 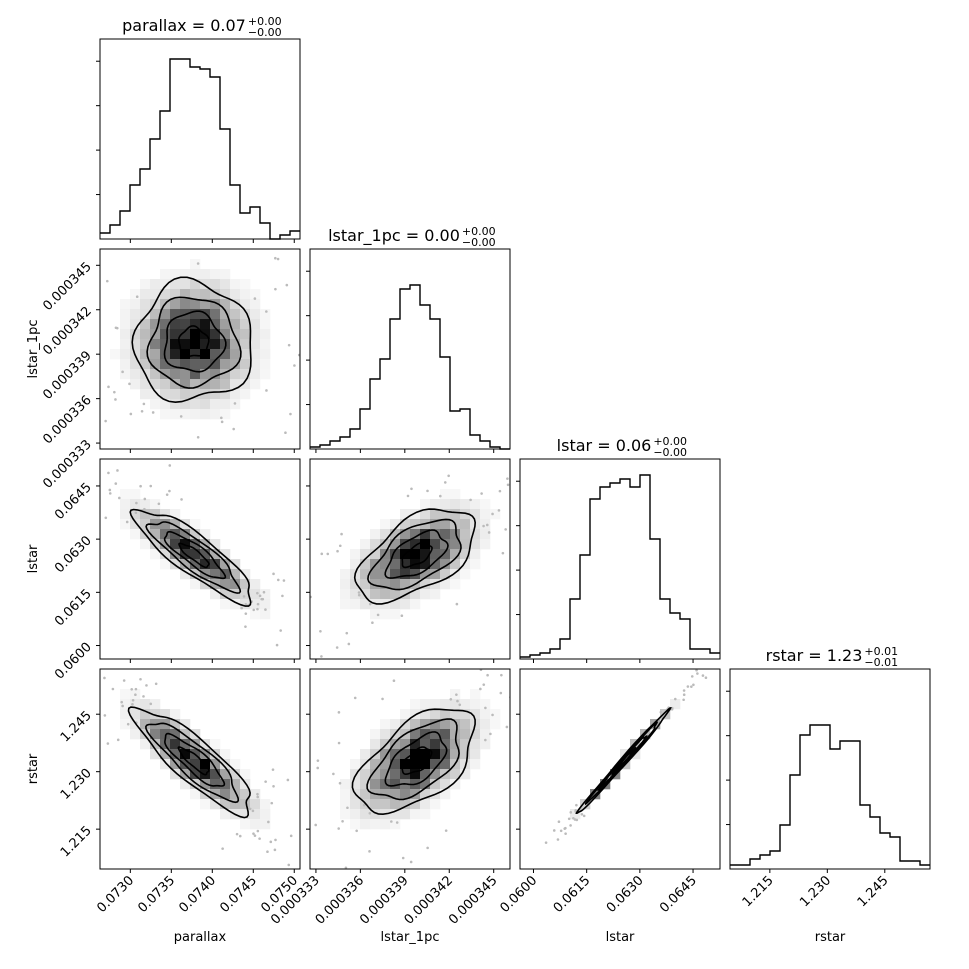 What do you see at coordinates (73, 608) in the screenshot?
I see `ytick-label-lstar: 0.0615` at bounding box center [73, 608].